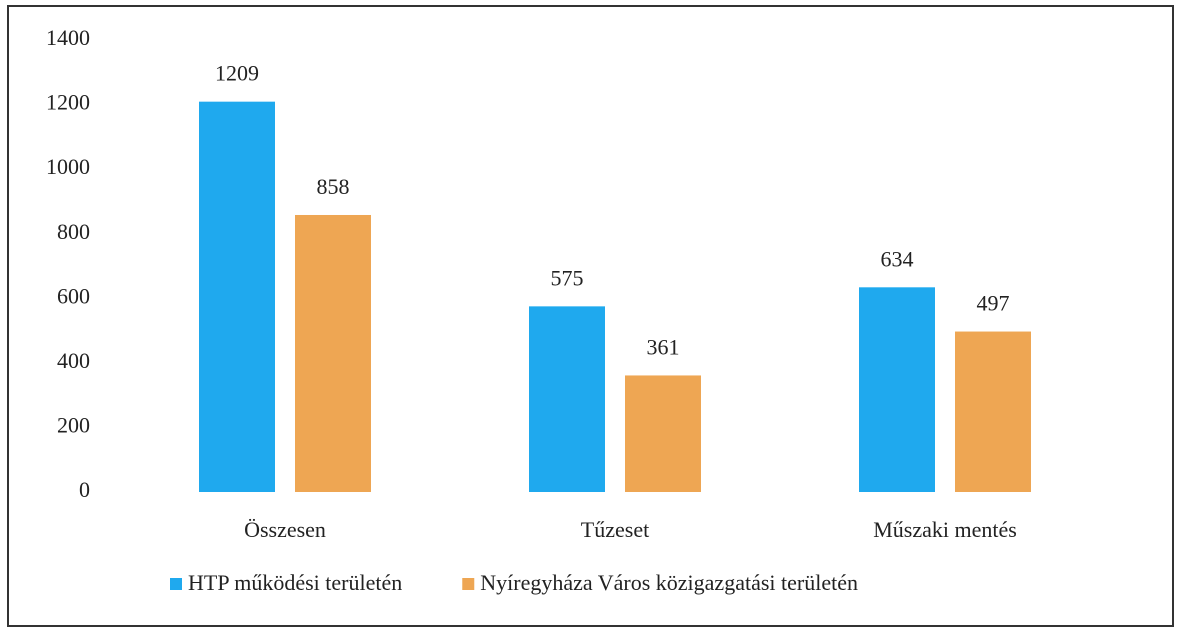  I want to click on x-tick-label: Összesen, so click(285, 529).